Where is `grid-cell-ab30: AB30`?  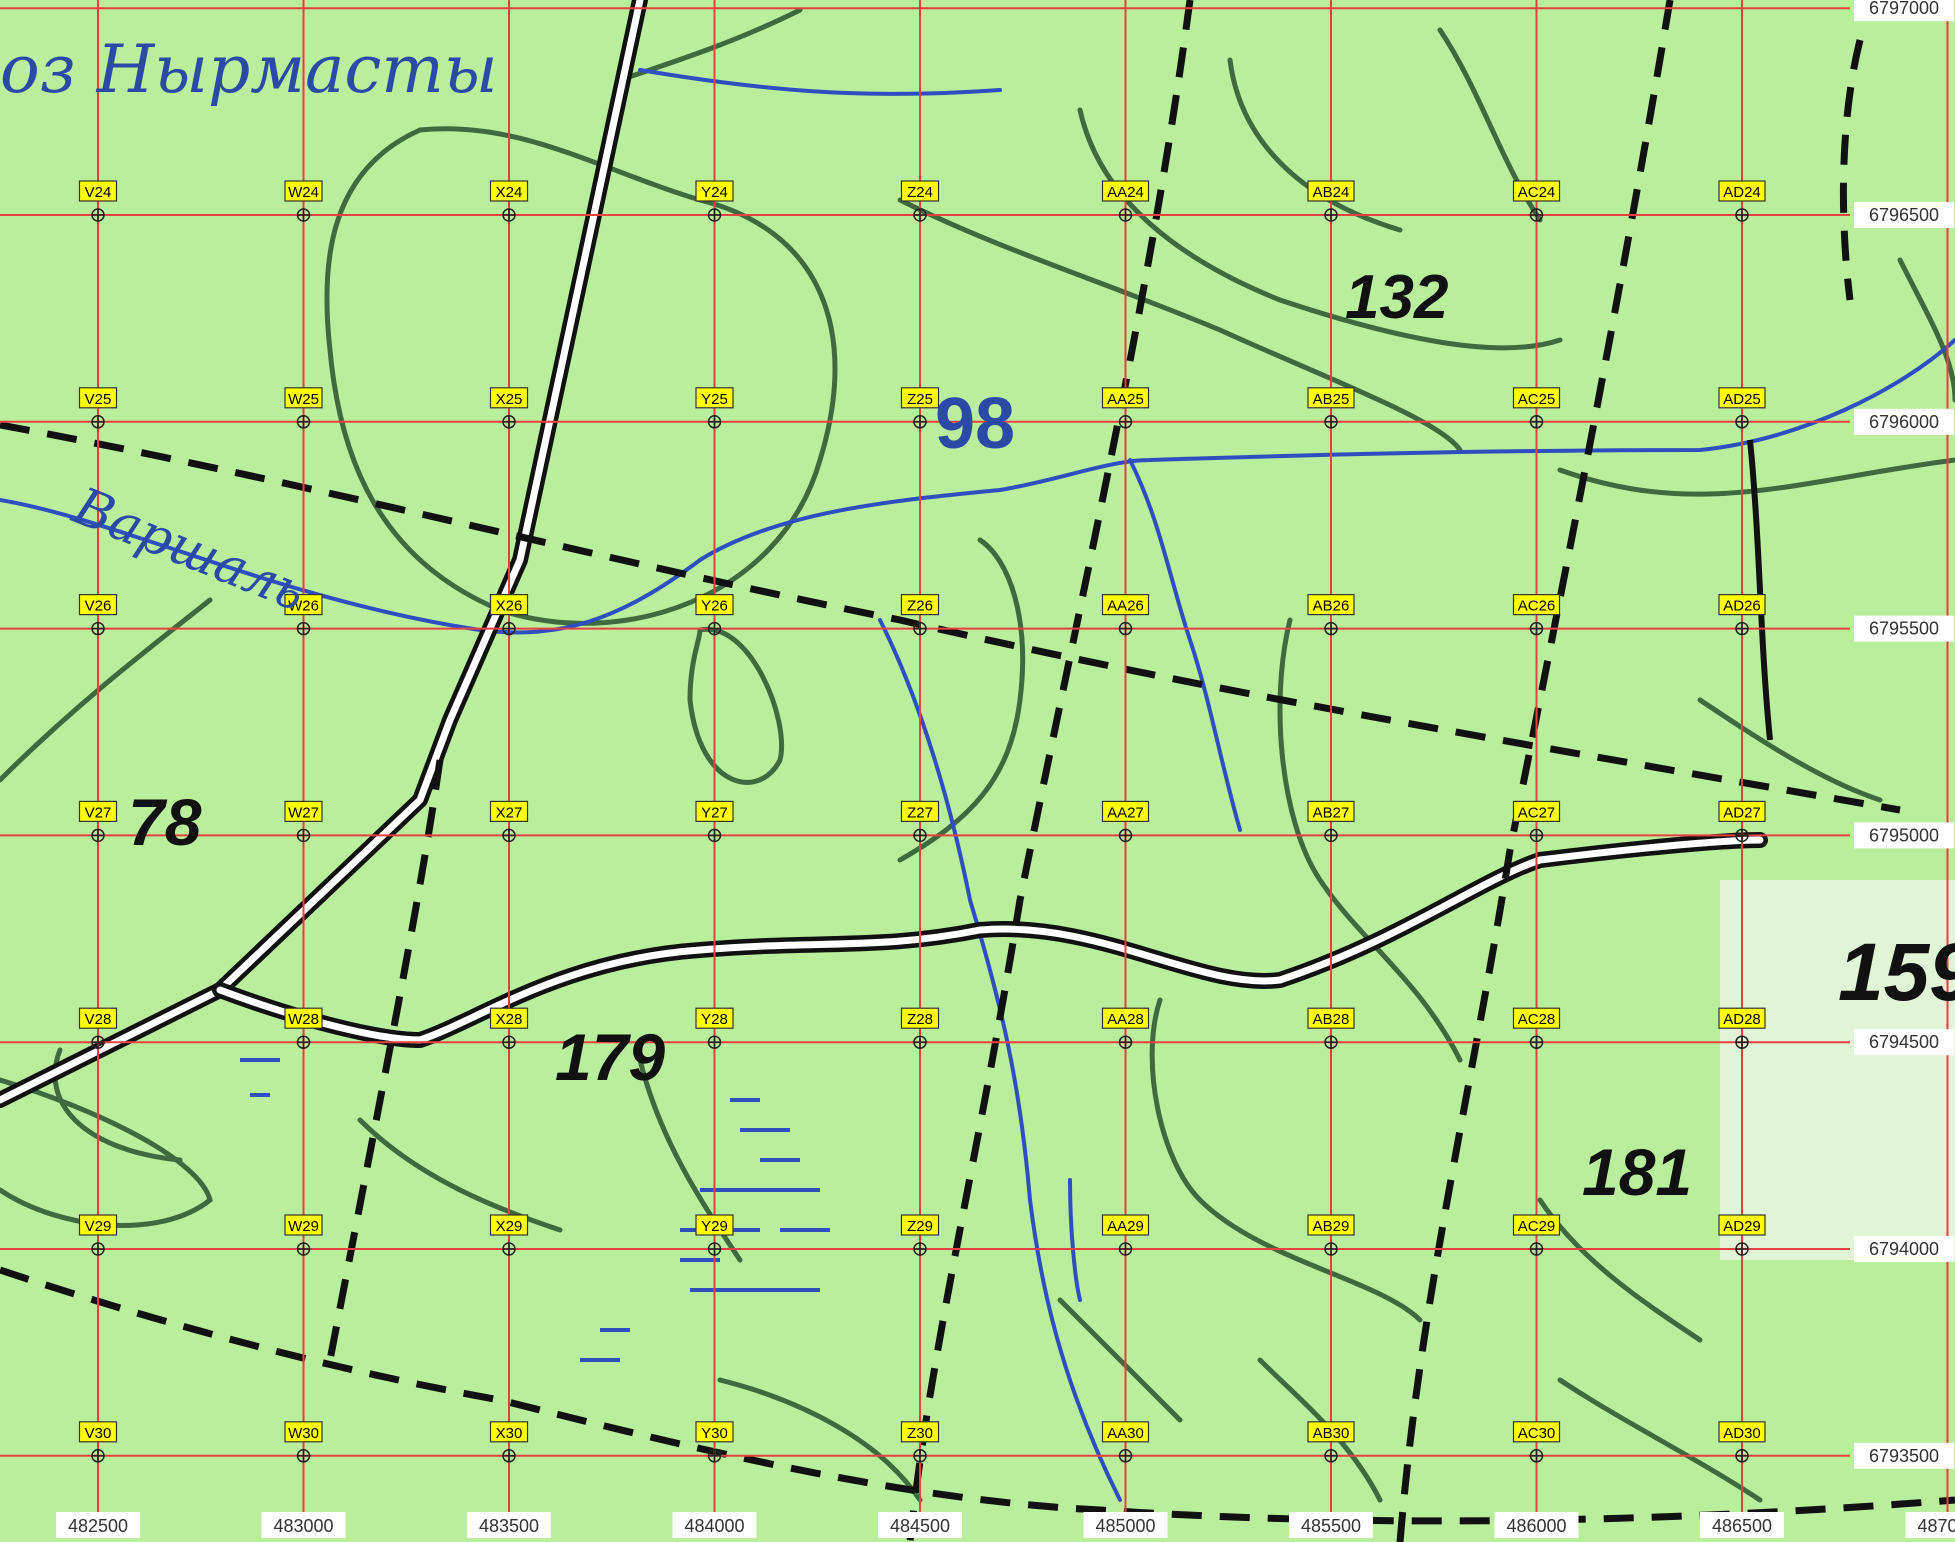 grid-cell-ab30: AB30 is located at coordinates (1331, 1442).